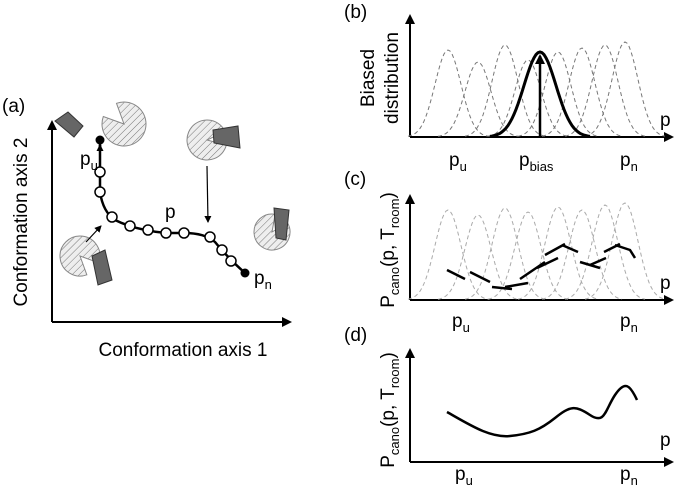  Describe the element at coordinates (21, 222) in the screenshot. I see `y-axis-label: Conformation axis 2` at that location.